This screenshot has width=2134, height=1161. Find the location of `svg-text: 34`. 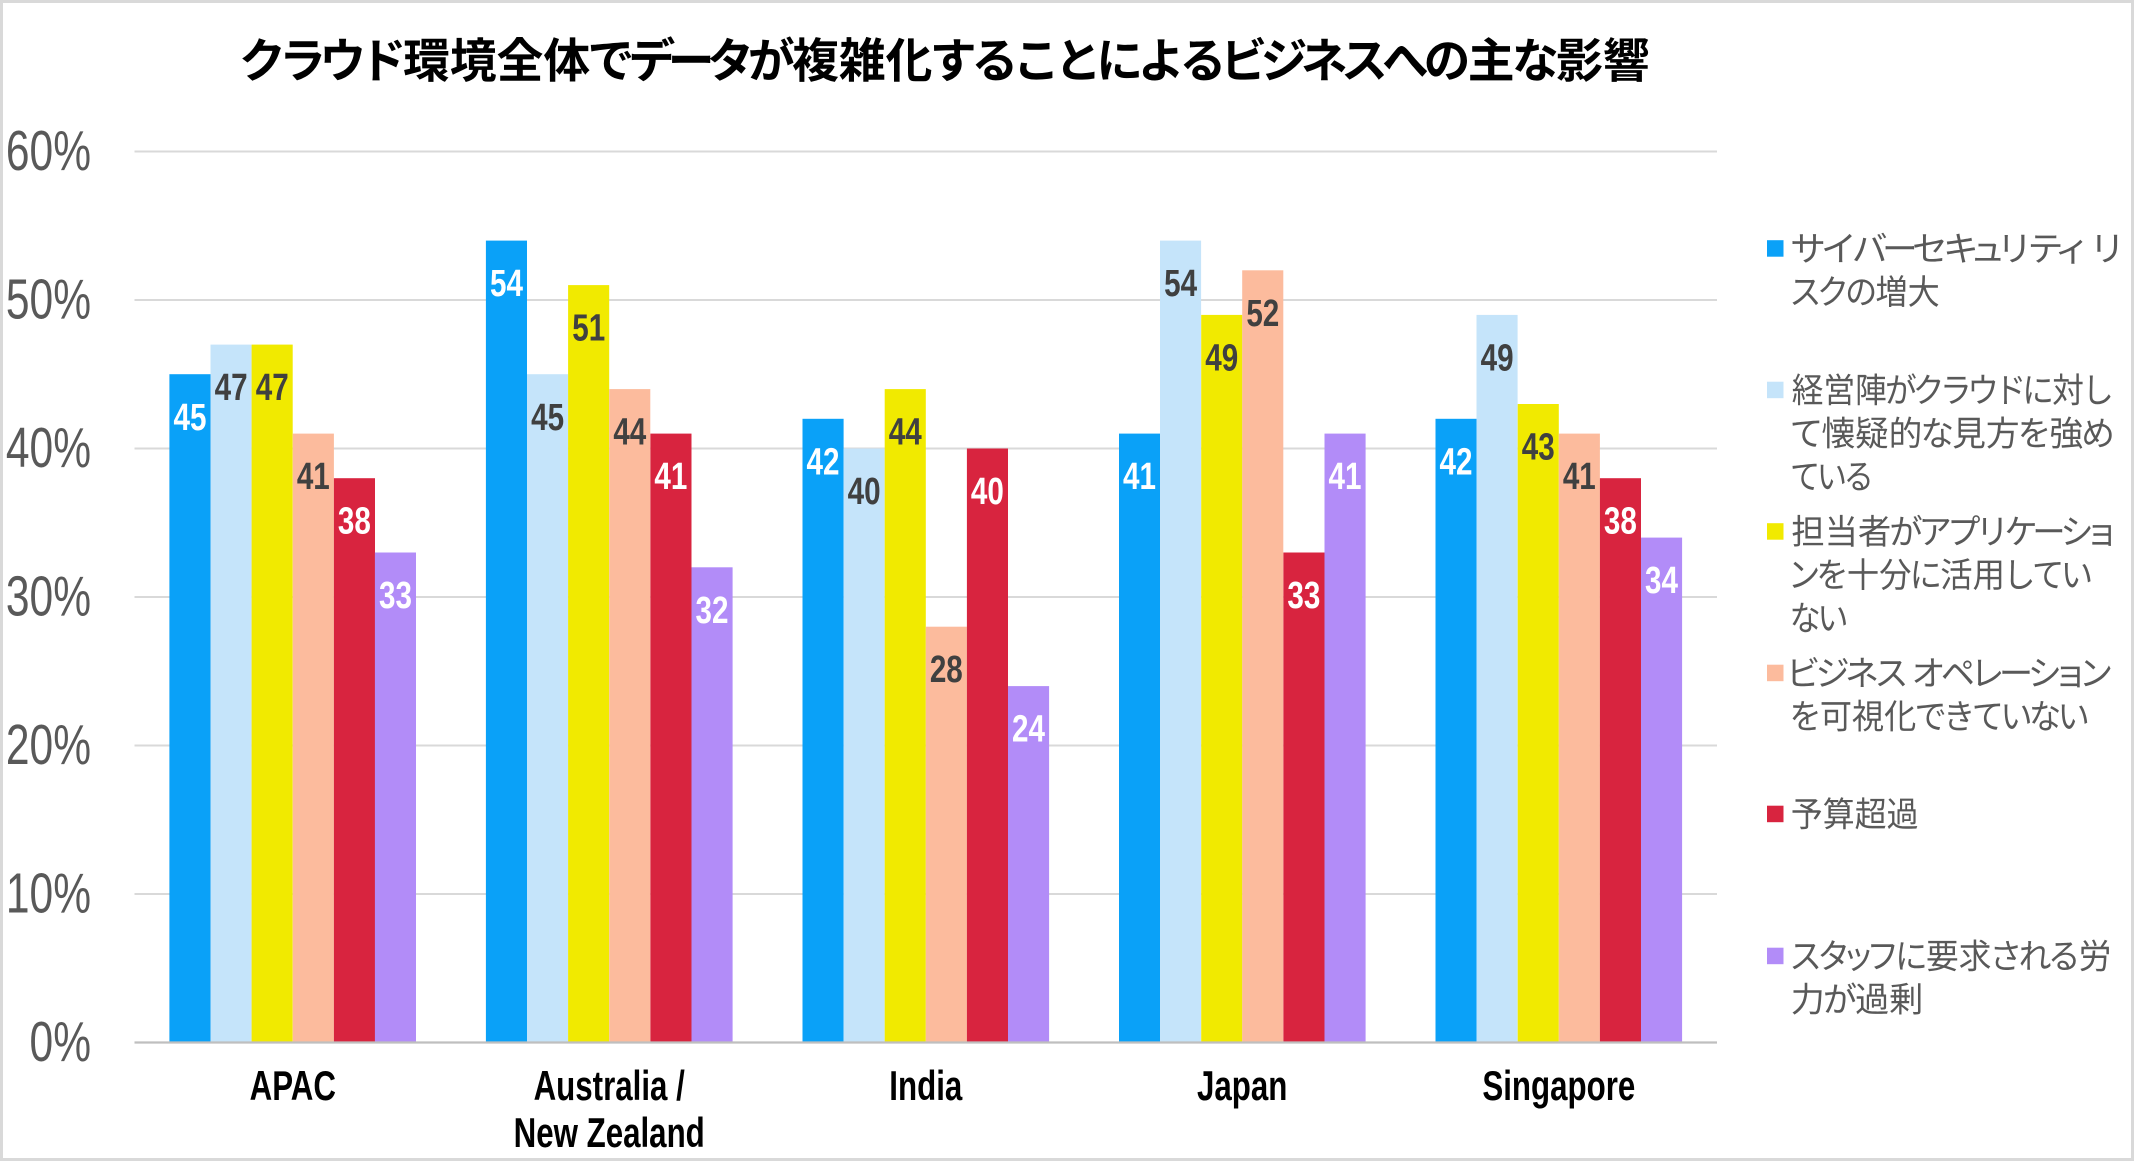

svg-text: 34 is located at coordinates (1661, 581).